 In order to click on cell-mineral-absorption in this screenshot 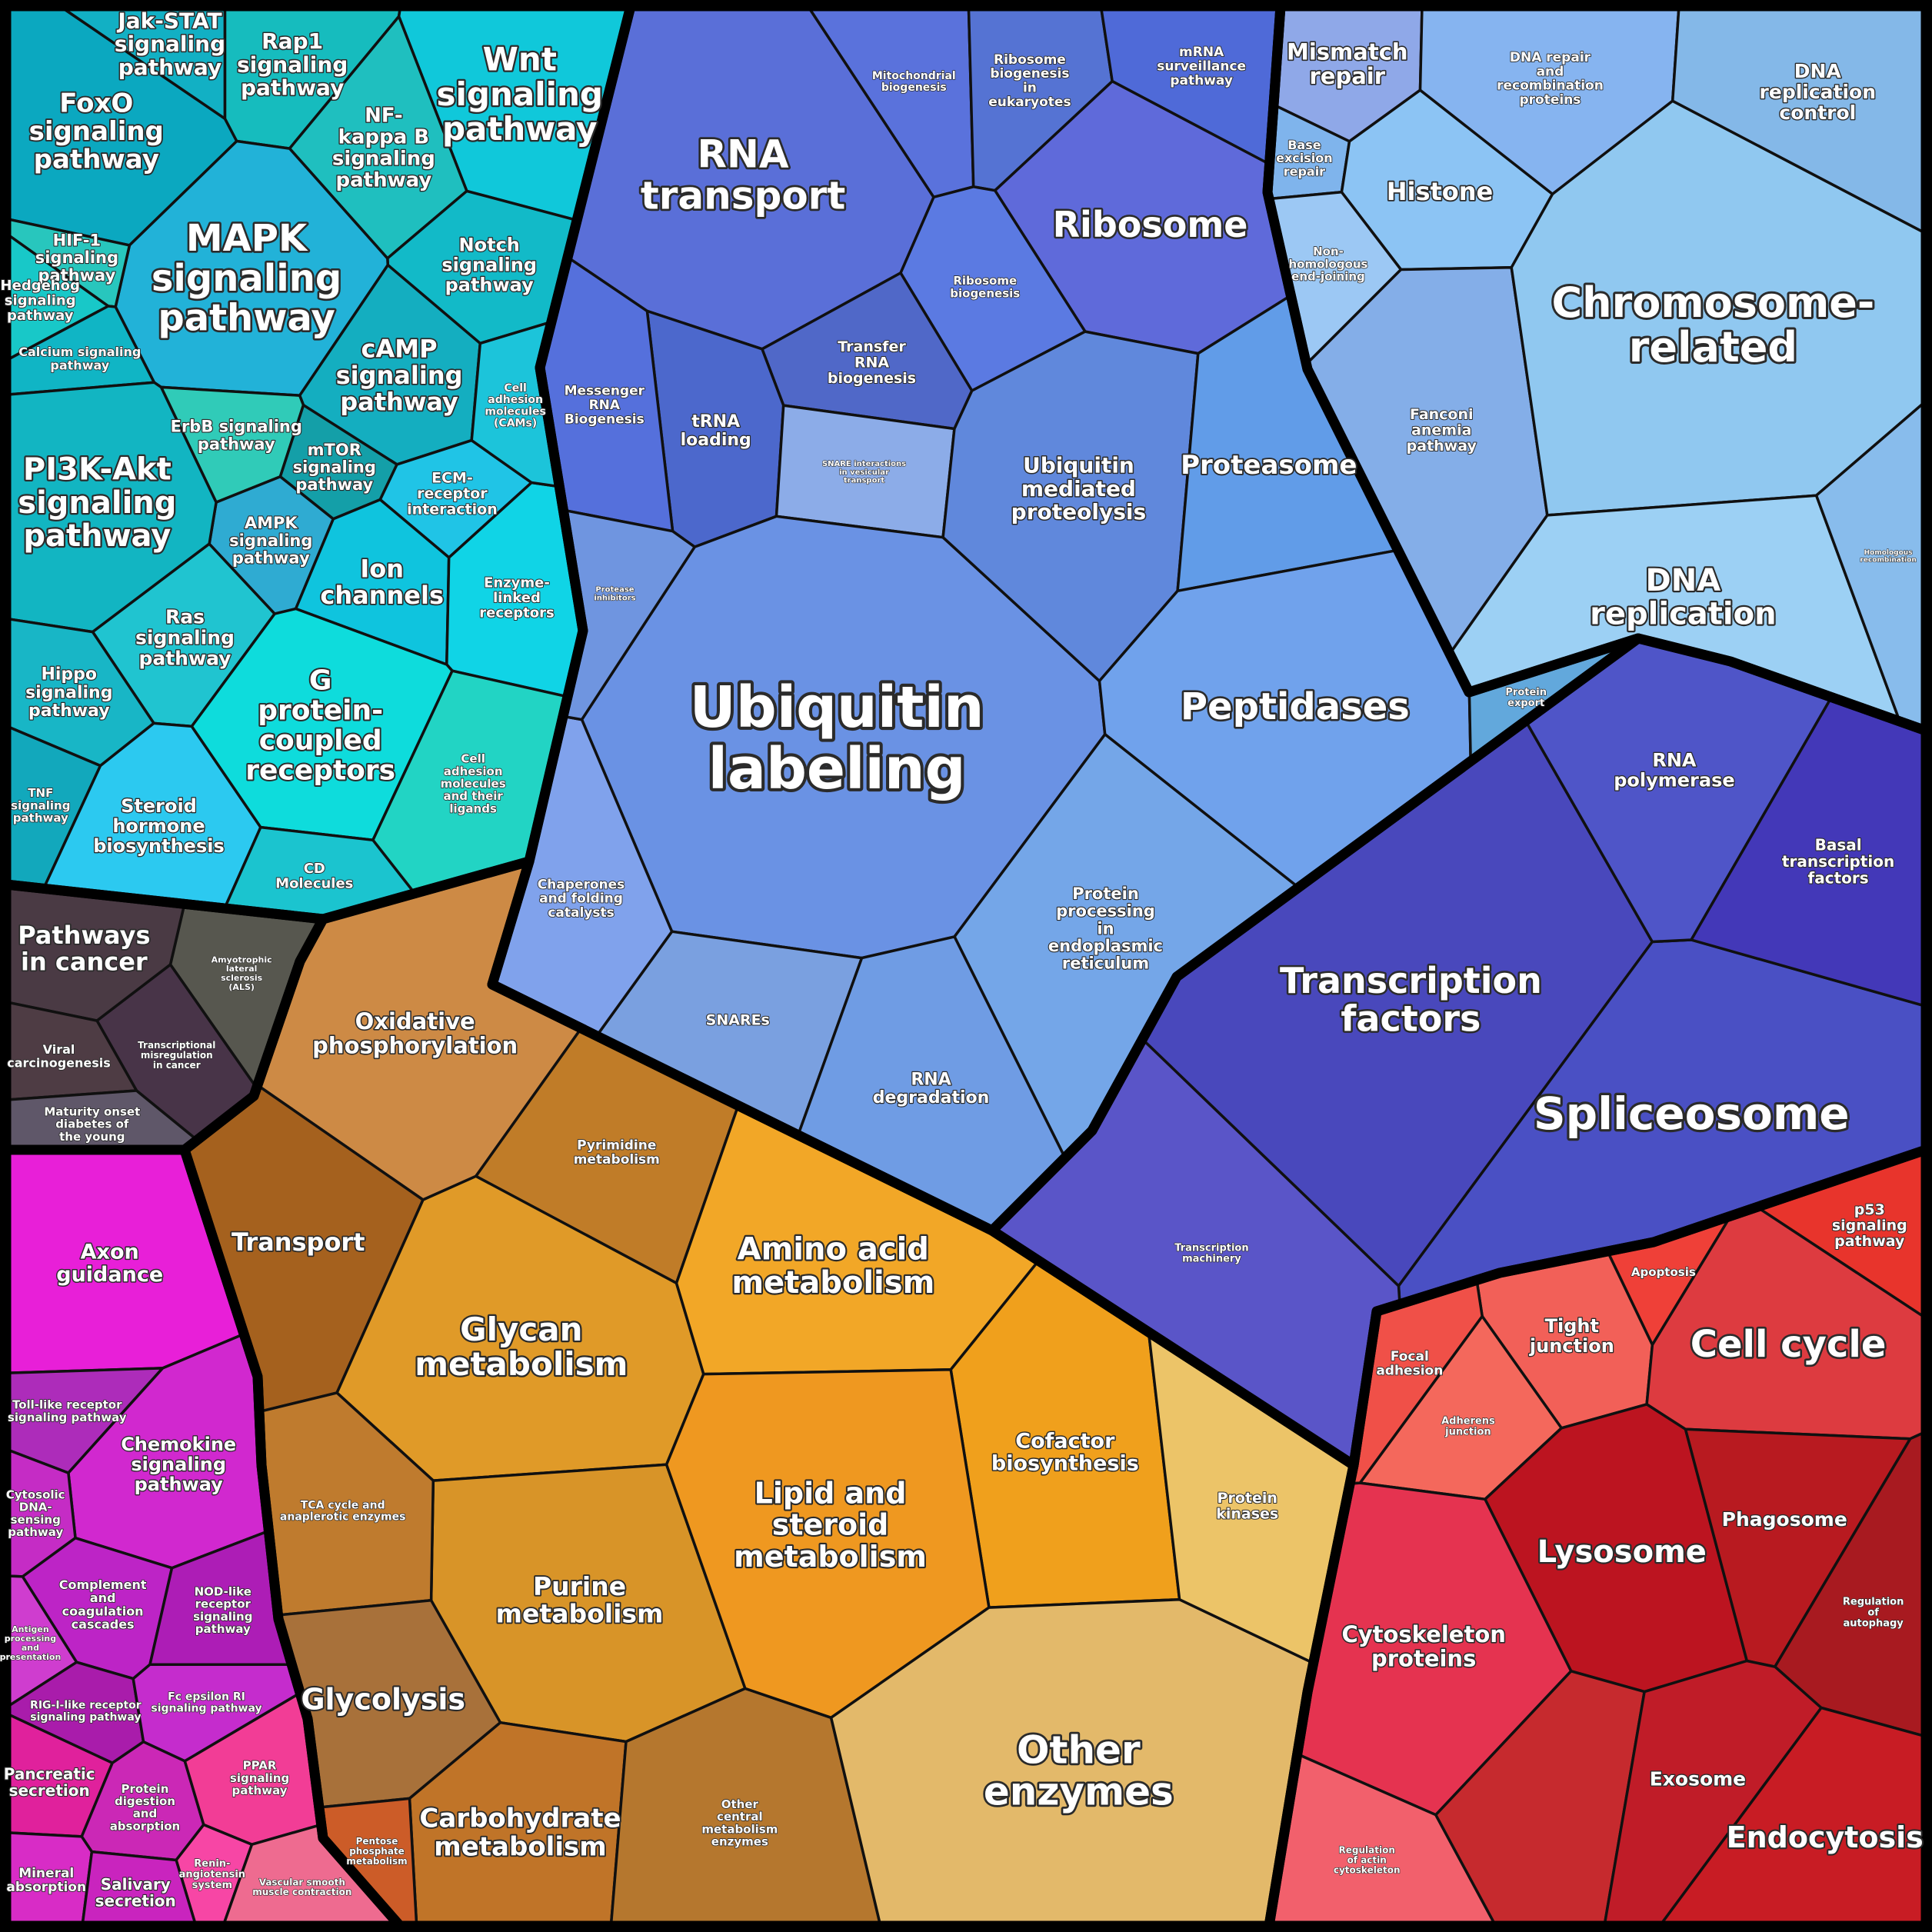, I will do `click(49, 1879)`.